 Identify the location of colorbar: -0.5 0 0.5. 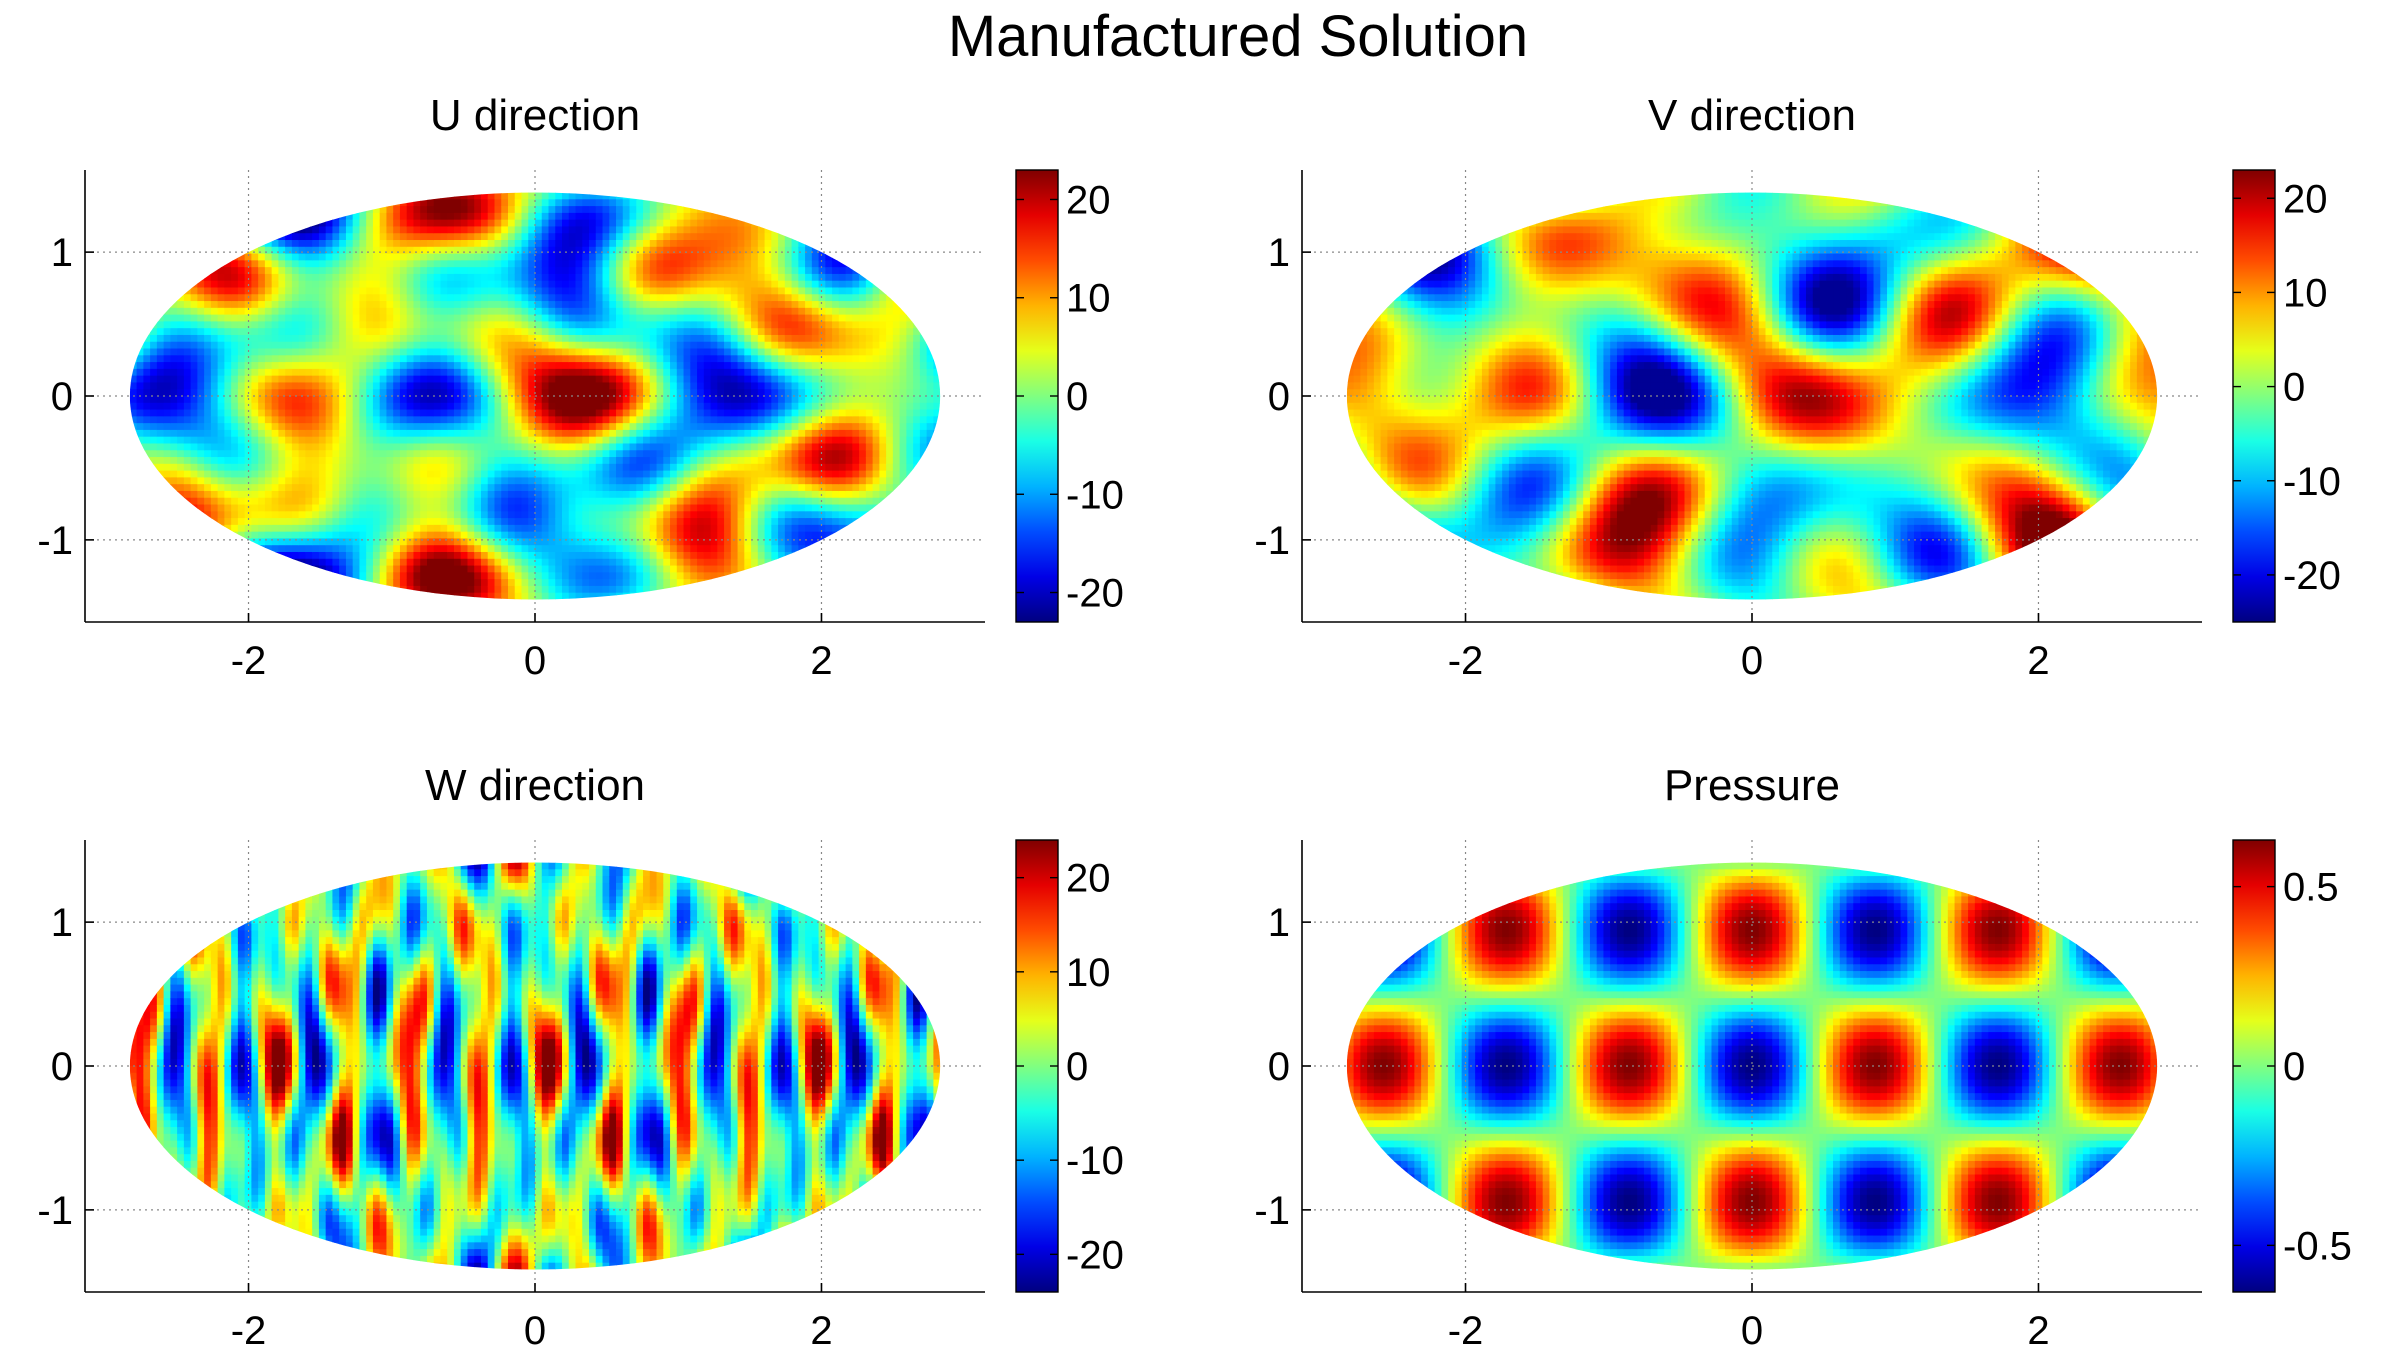
(2292, 1066).